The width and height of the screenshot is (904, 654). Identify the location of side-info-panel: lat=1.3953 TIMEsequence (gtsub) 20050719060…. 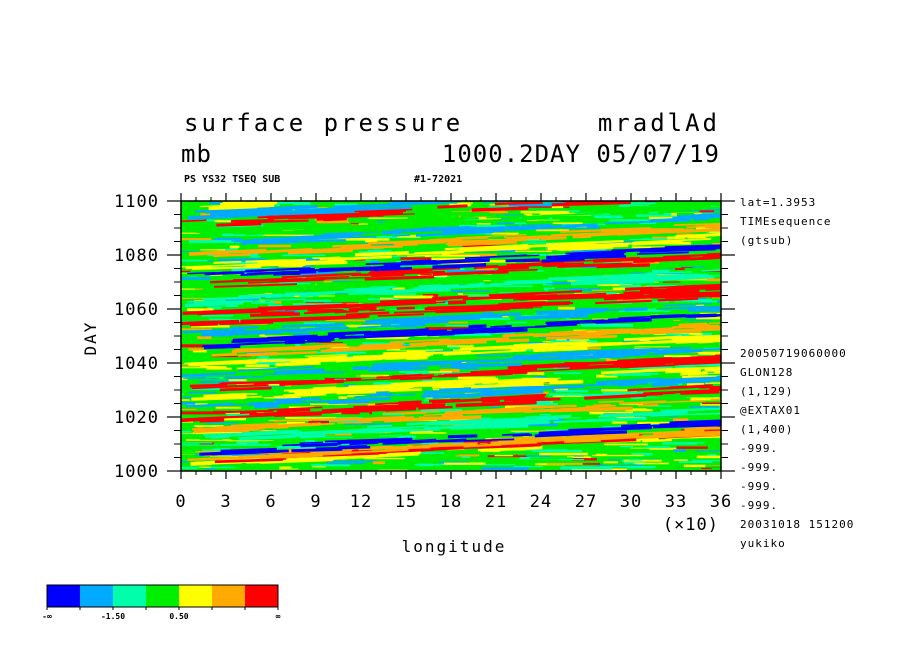
(796, 373).